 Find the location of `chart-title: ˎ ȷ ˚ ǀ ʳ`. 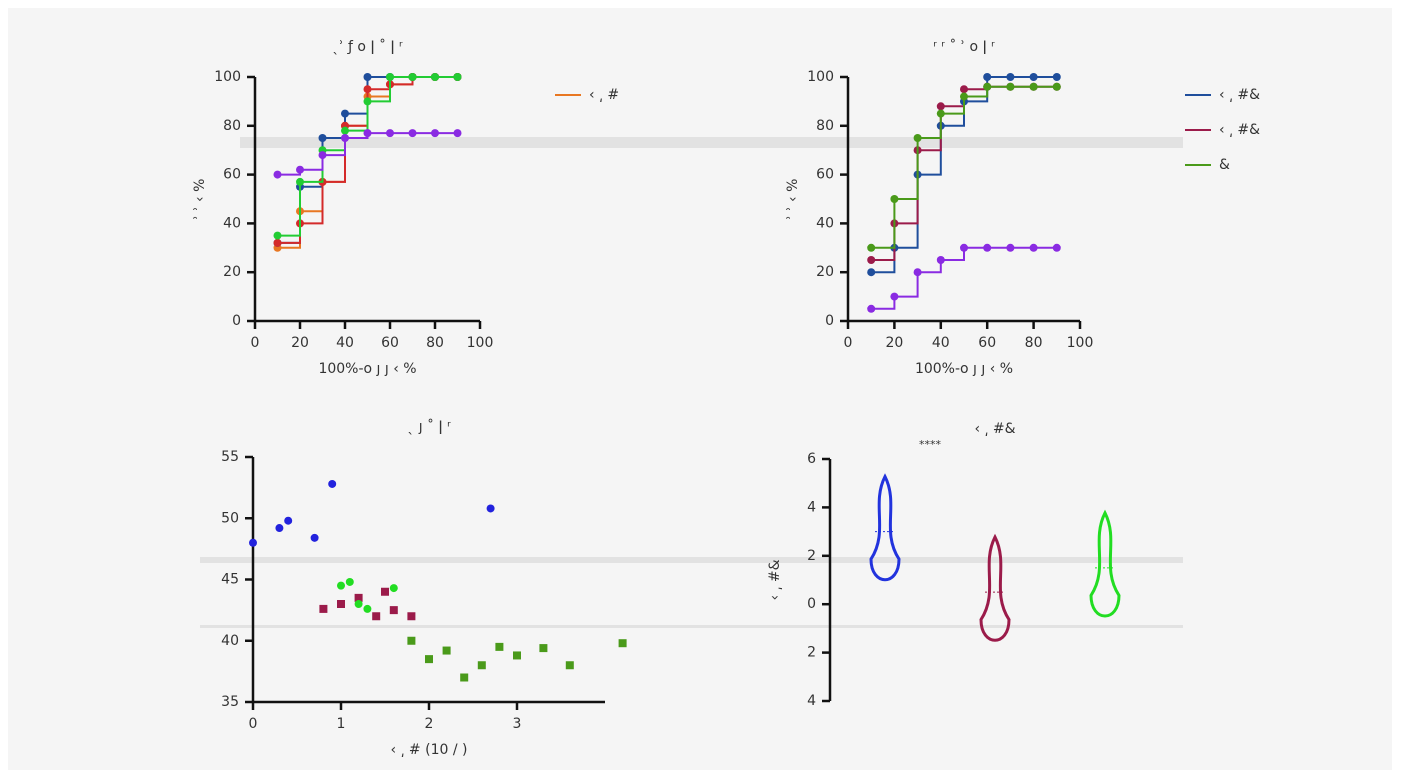

chart-title: ˎ ȷ ˚ ǀ ʳ is located at coordinates (429, 426).